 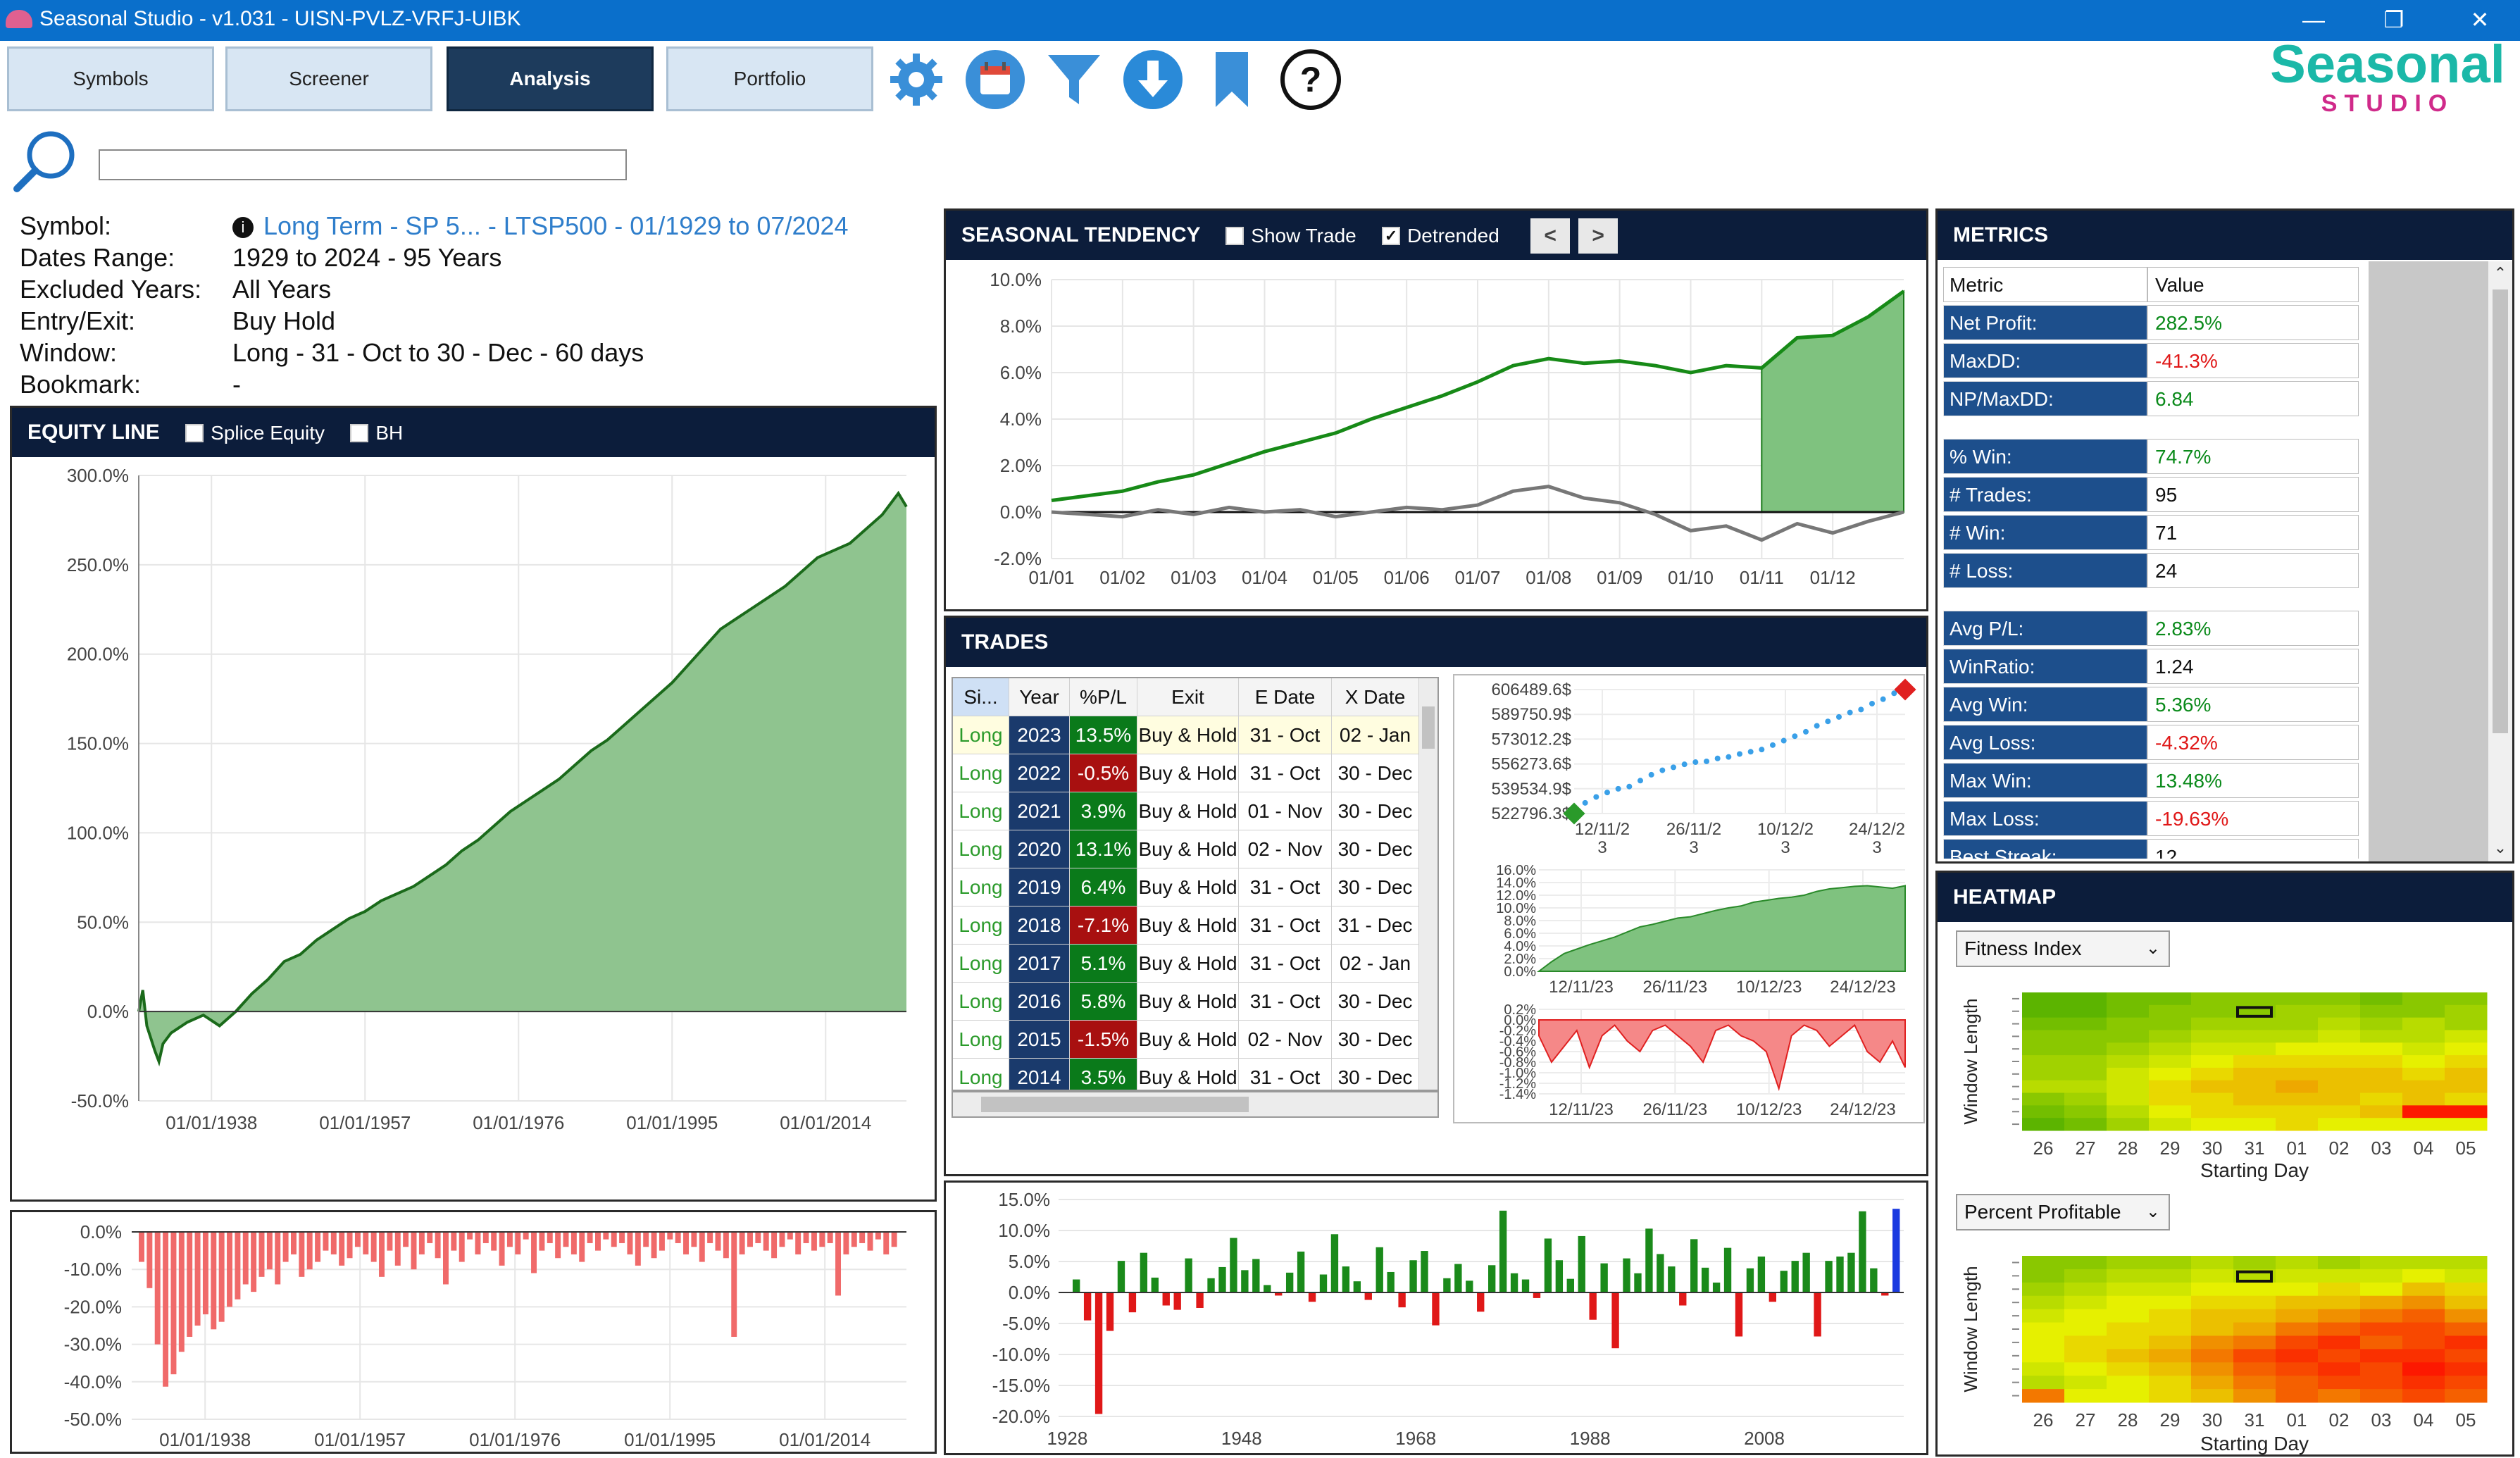 What do you see at coordinates (1863, 988) in the screenshot?
I see `x-tick-label: 24/12/23` at bounding box center [1863, 988].